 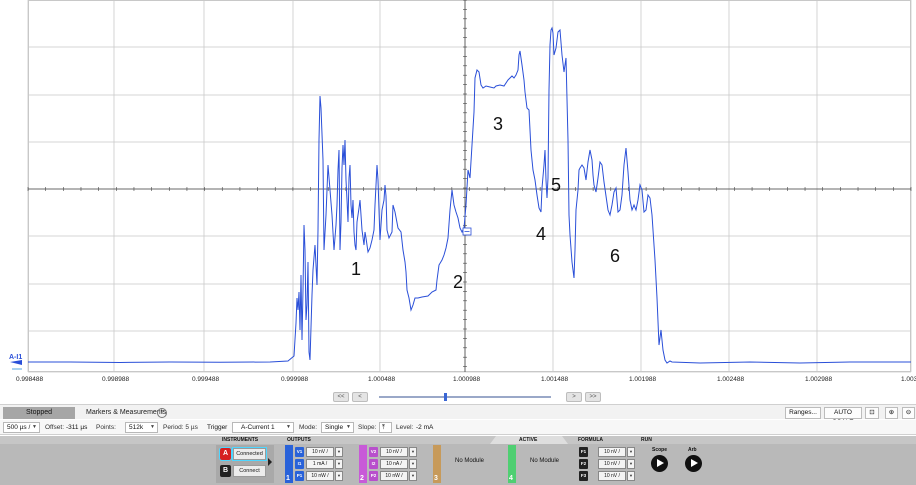 I want to click on instrument-a: A Connected, so click(x=243, y=454).